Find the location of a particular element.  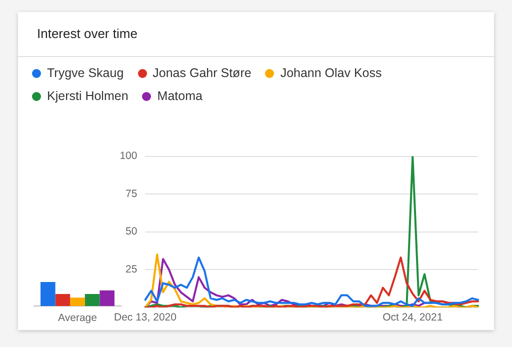

legend-label: Matoma is located at coordinates (179, 96).